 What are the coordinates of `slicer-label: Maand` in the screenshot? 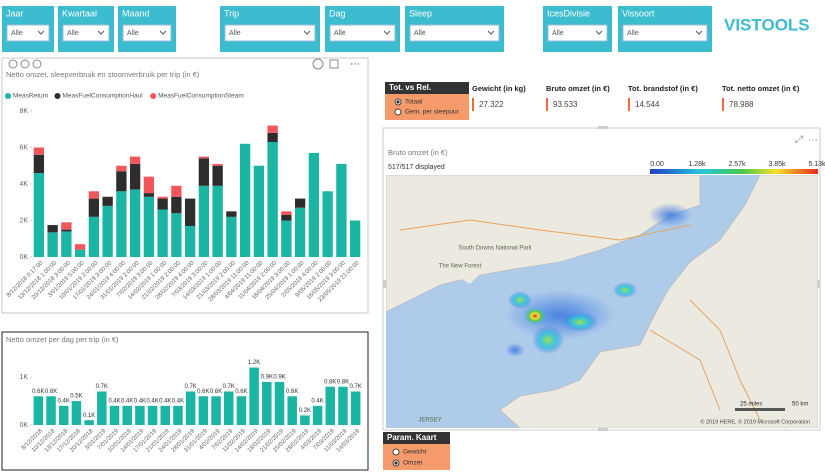 It's located at (136, 13).